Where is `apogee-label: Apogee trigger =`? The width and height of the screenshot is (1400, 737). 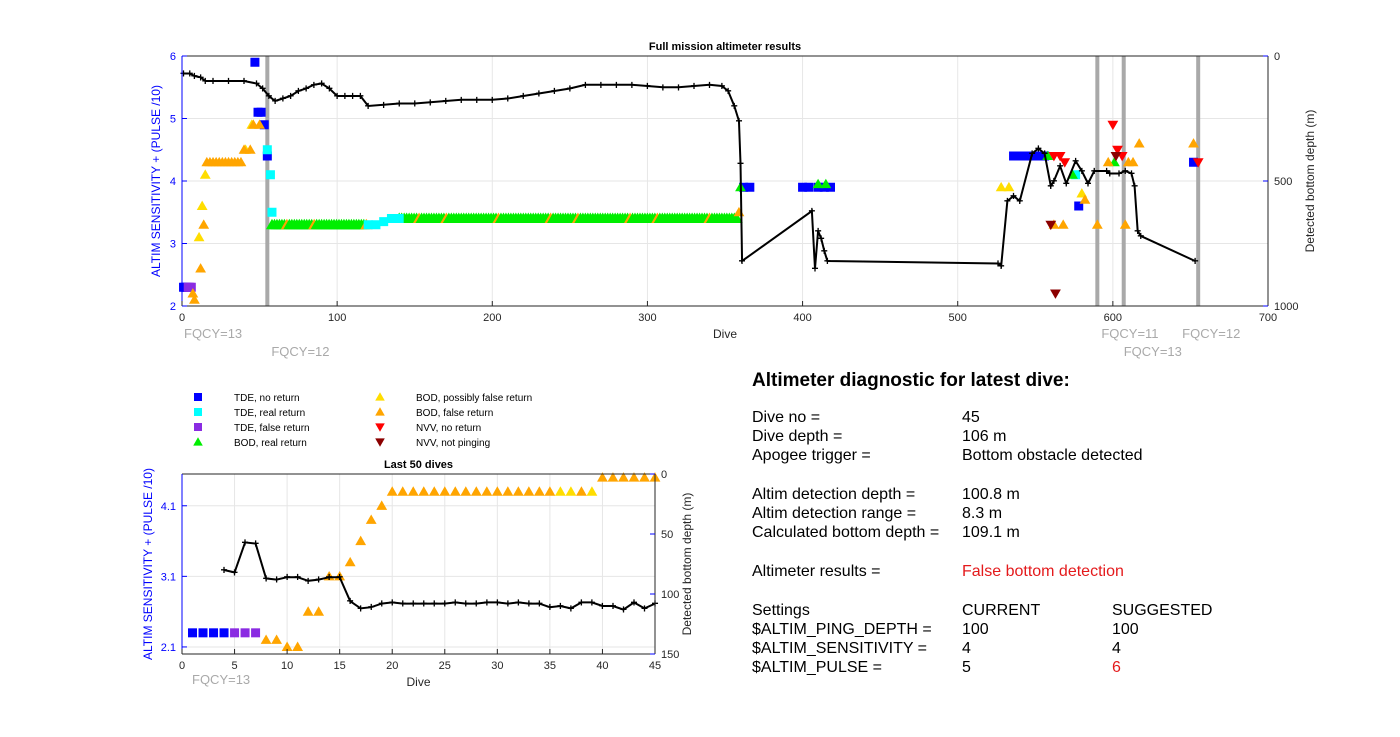 apogee-label: Apogee trigger = is located at coordinates (811, 455).